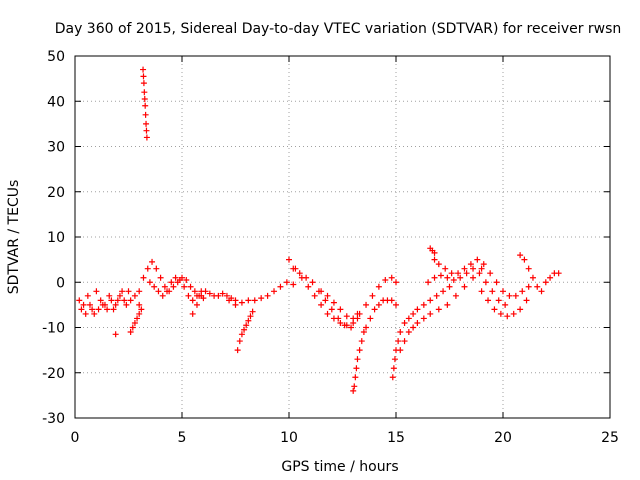 Image resolution: width=640 pixels, height=480 pixels. I want to click on y-tick-label: -10, so click(53, 329).